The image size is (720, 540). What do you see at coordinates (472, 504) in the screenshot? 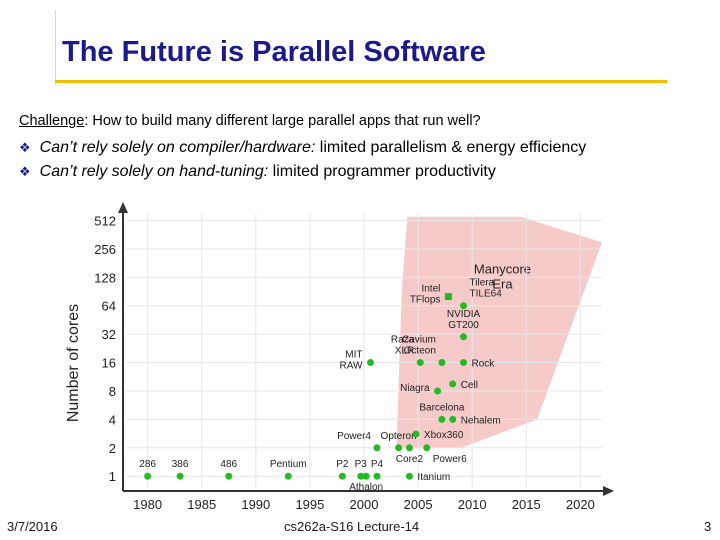
I see `x-tick-label: 2010` at bounding box center [472, 504].